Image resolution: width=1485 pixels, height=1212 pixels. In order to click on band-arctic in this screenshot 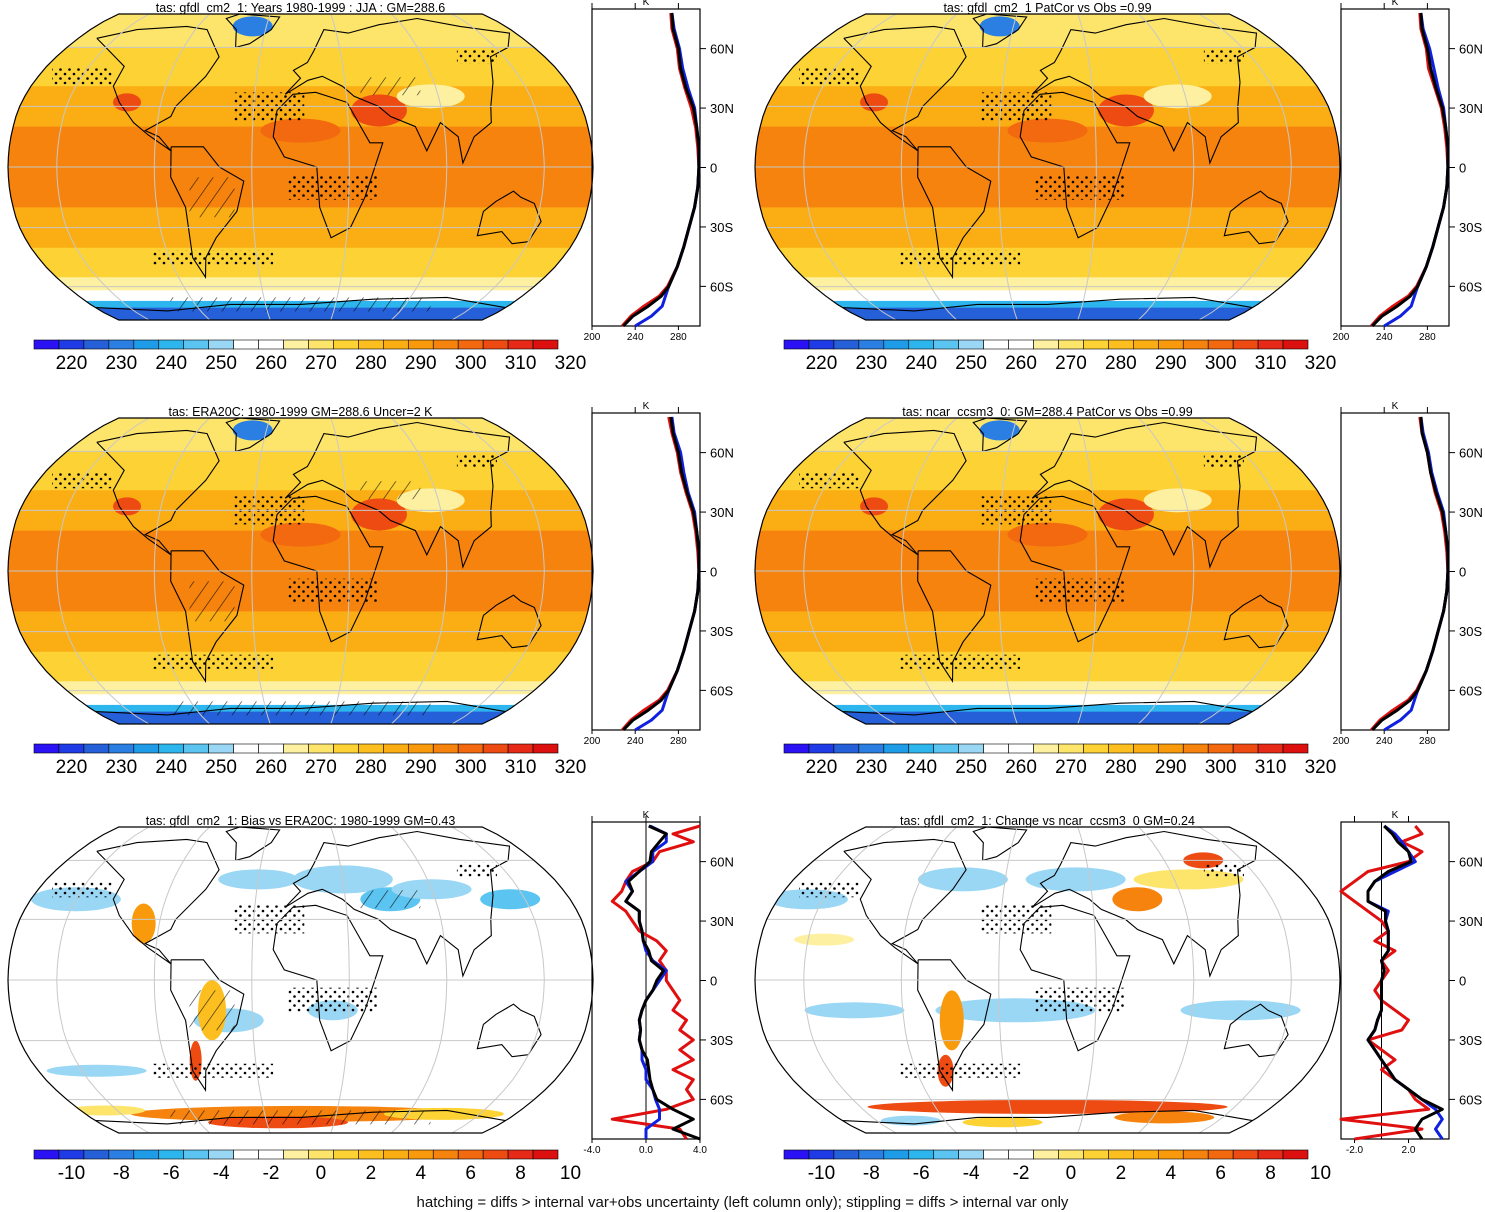, I will do `click(300, 435)`.